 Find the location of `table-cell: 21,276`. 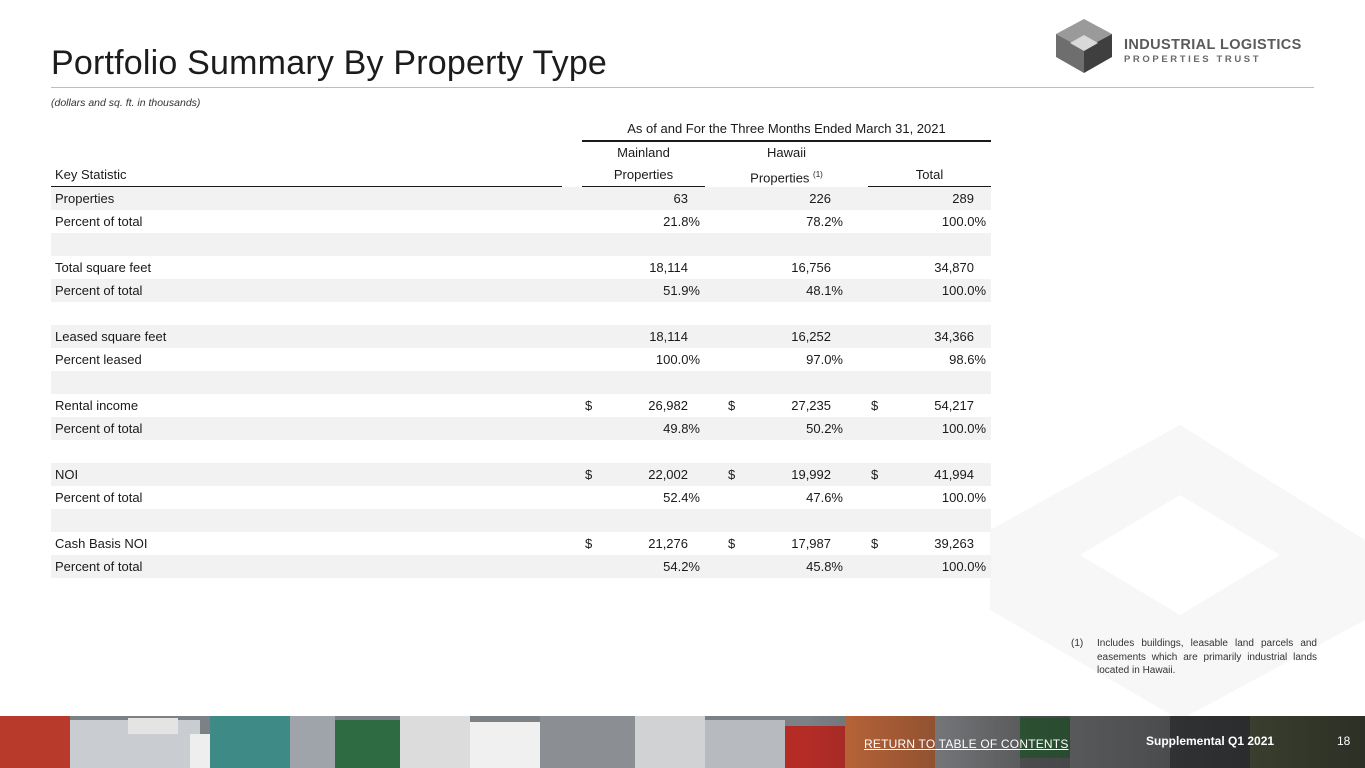

table-cell: 21,276 is located at coordinates (668, 543).